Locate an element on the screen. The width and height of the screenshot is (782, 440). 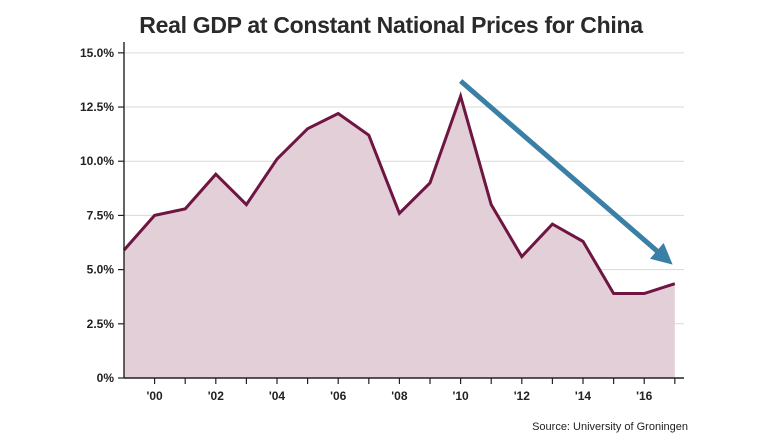
y-tick-label: 15.0% is located at coordinates (97, 53).